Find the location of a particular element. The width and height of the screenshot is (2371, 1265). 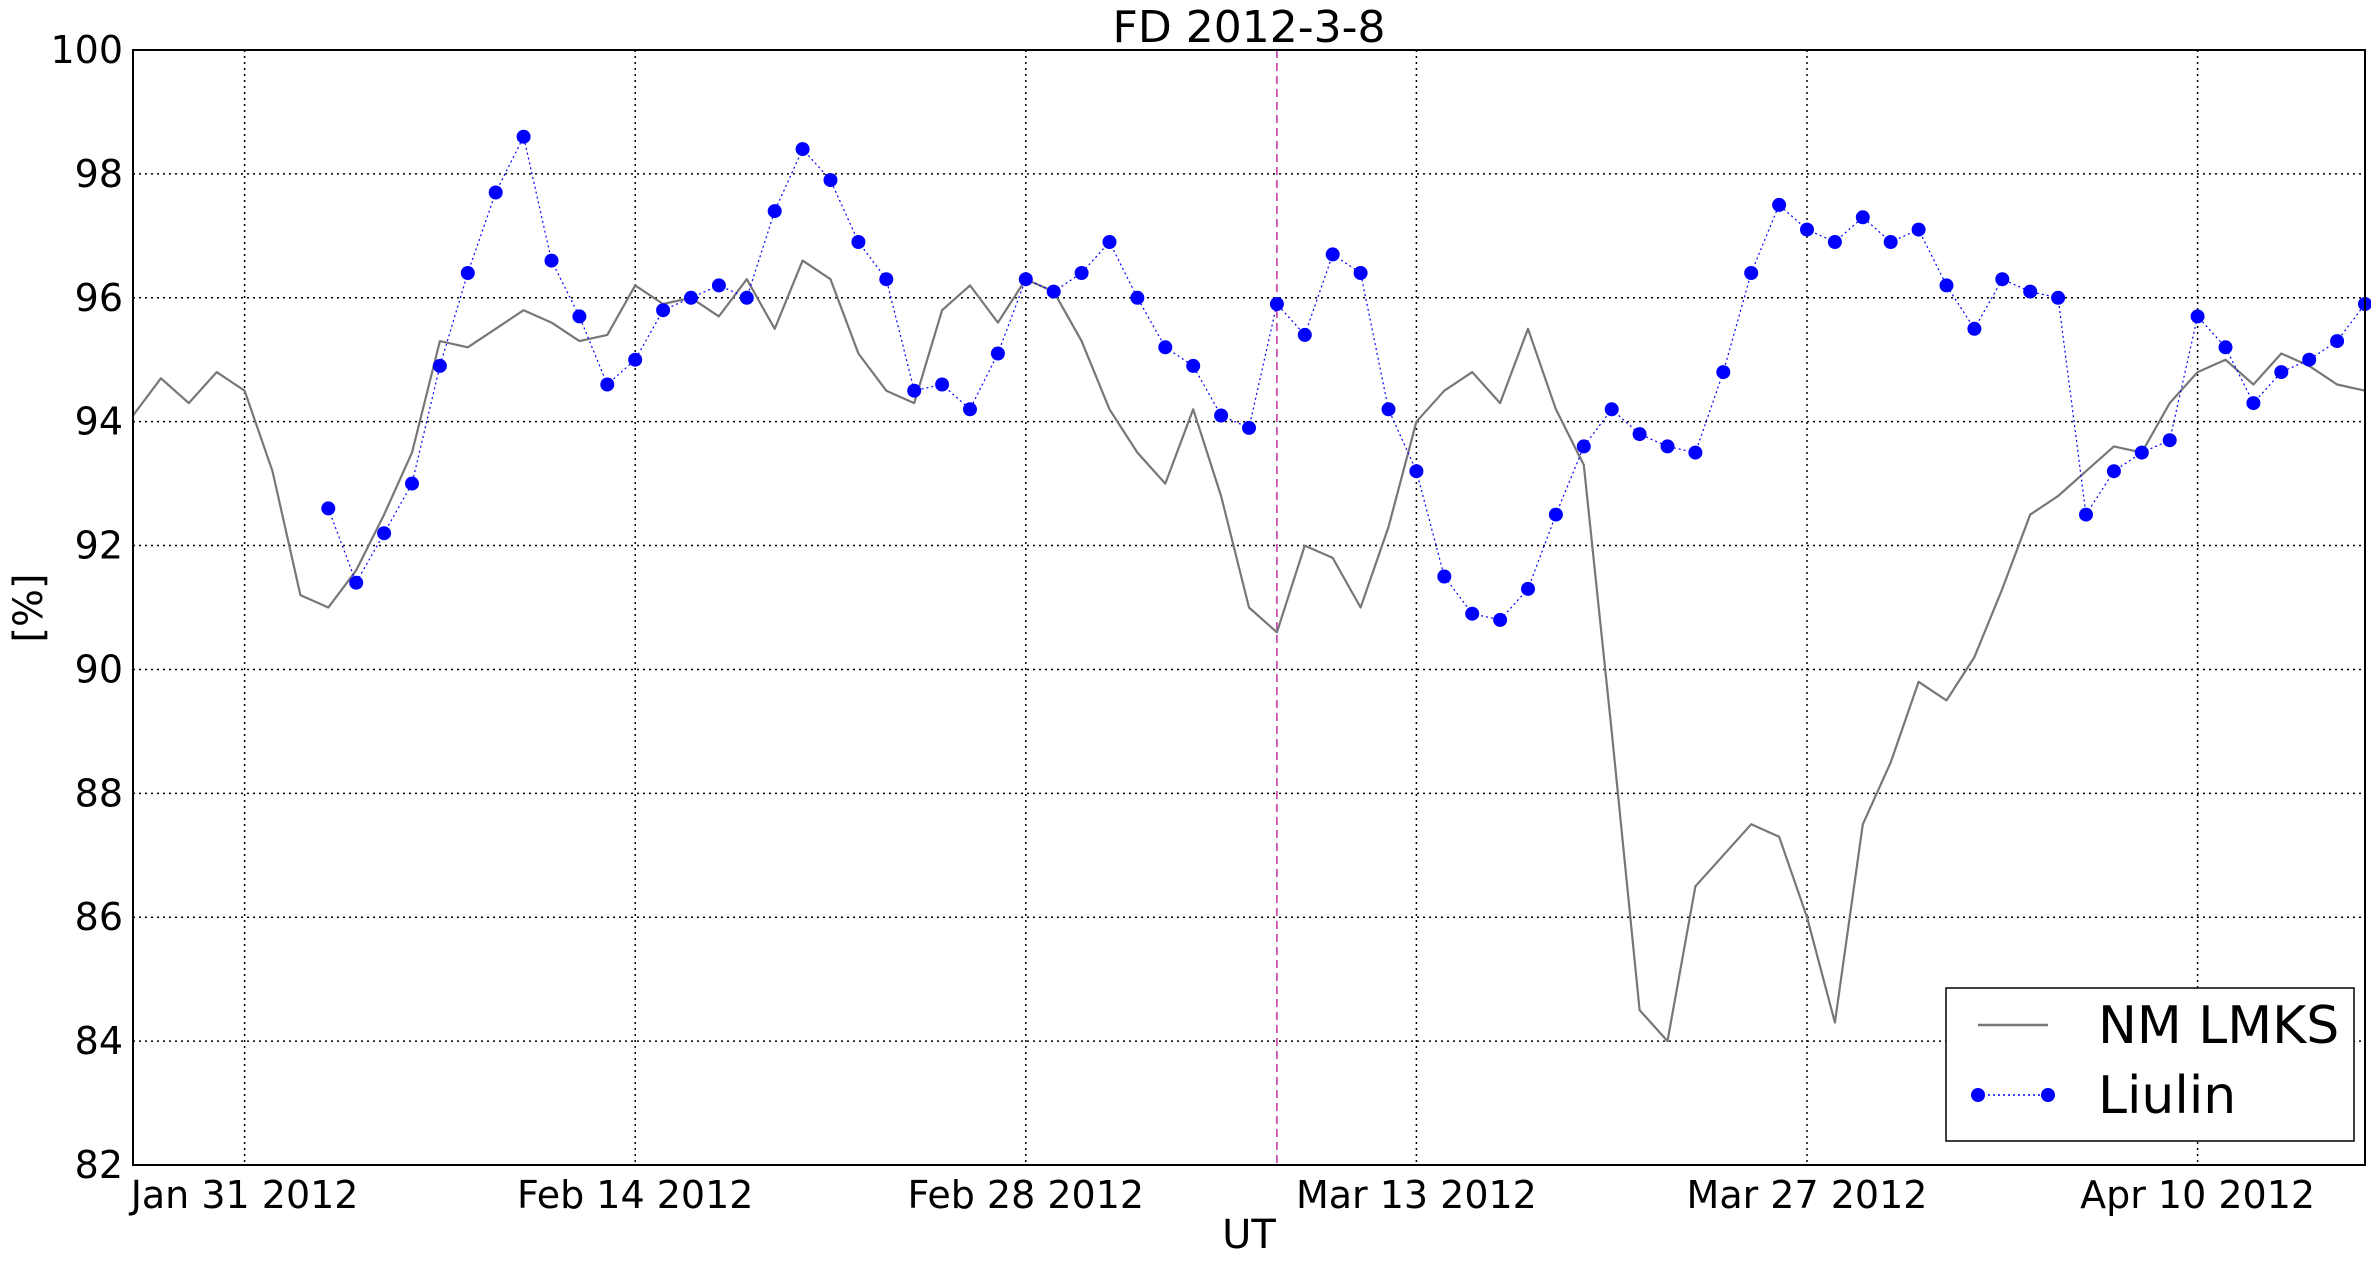

x-tick-label: Mar 27 2012 is located at coordinates (1807, 1195).